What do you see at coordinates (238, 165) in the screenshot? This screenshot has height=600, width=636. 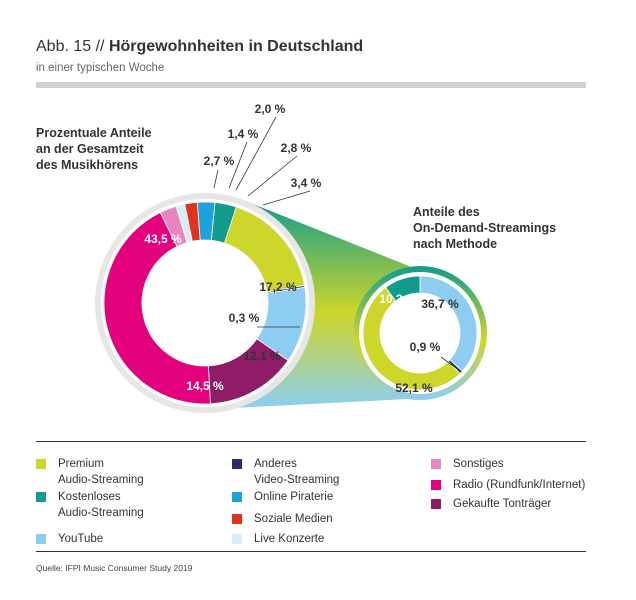 I see `left-leader-live` at bounding box center [238, 165].